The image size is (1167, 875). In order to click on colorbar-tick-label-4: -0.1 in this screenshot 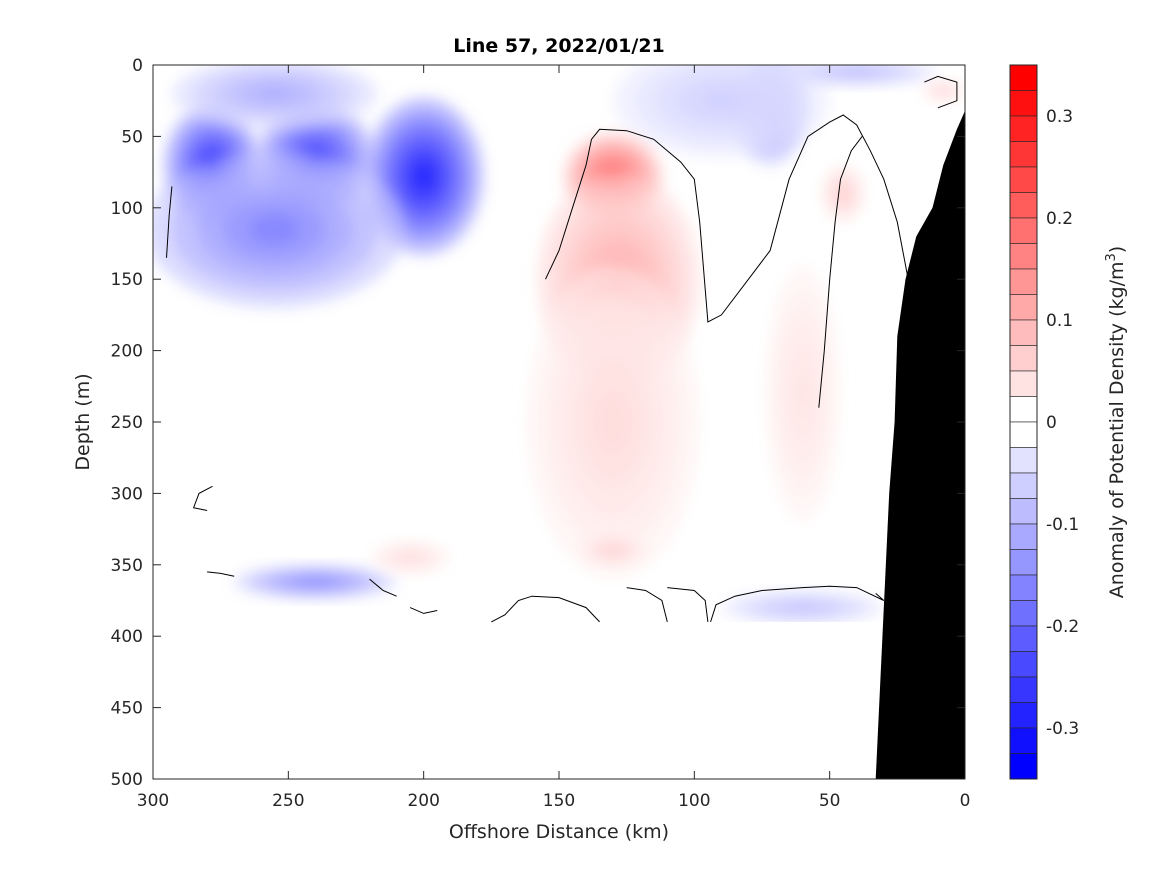, I will do `click(1062, 525)`.